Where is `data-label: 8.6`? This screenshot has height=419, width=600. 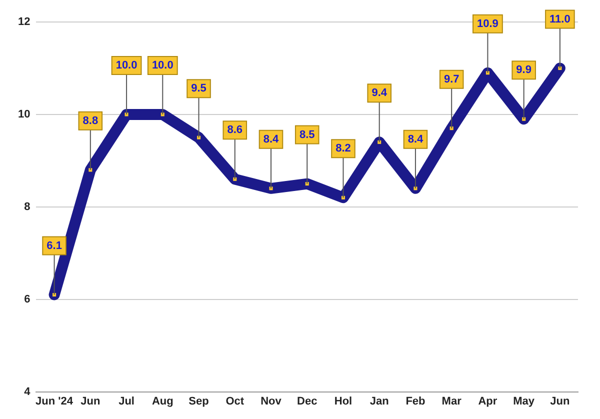 data-label: 8.6 is located at coordinates (235, 130).